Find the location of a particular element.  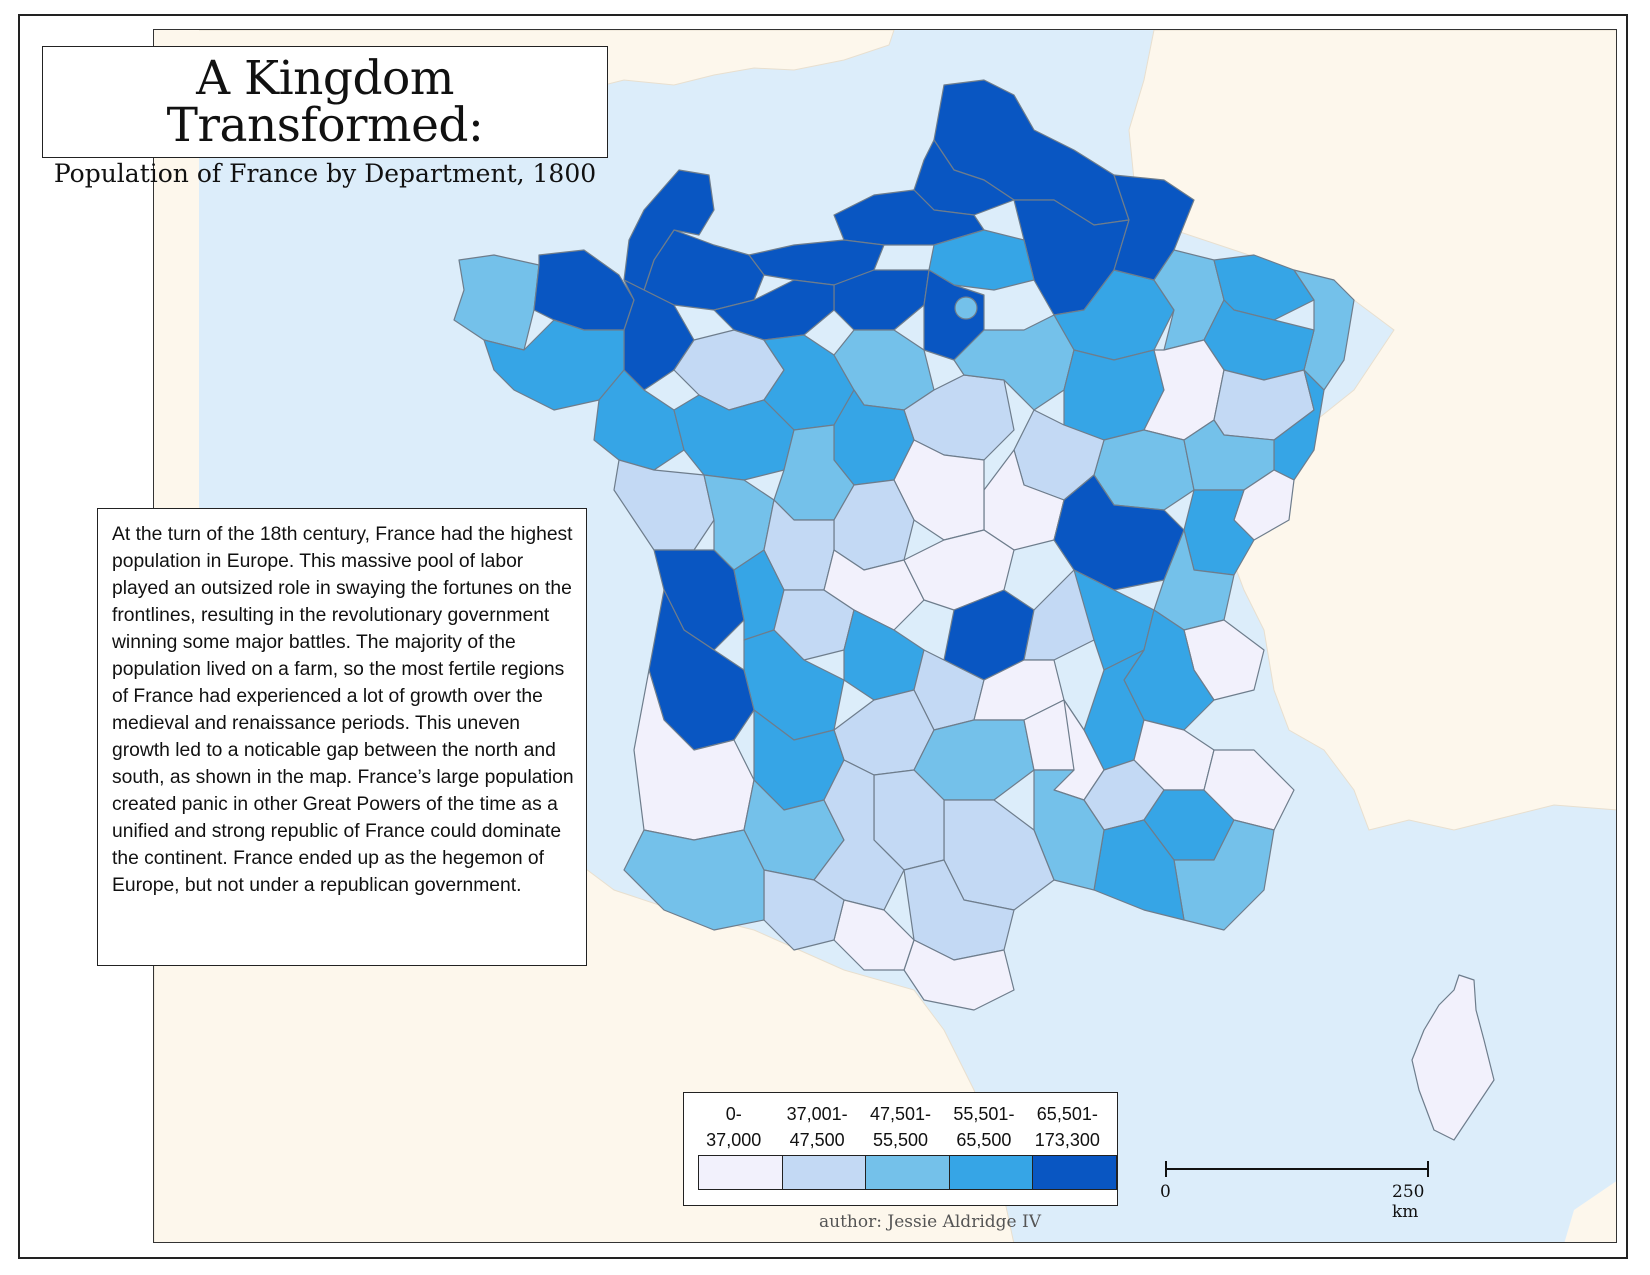

legend-swatches is located at coordinates (907, 1172).